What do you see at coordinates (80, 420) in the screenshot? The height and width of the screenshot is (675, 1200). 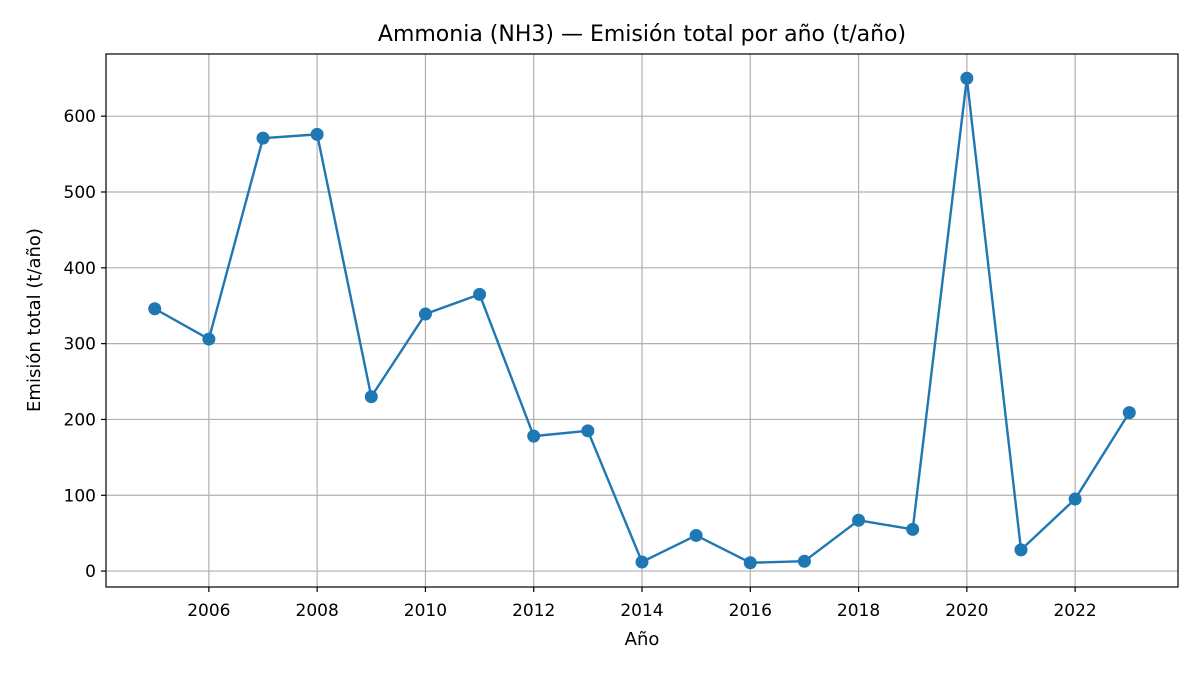 I see `y-tick-label: 200` at bounding box center [80, 420].